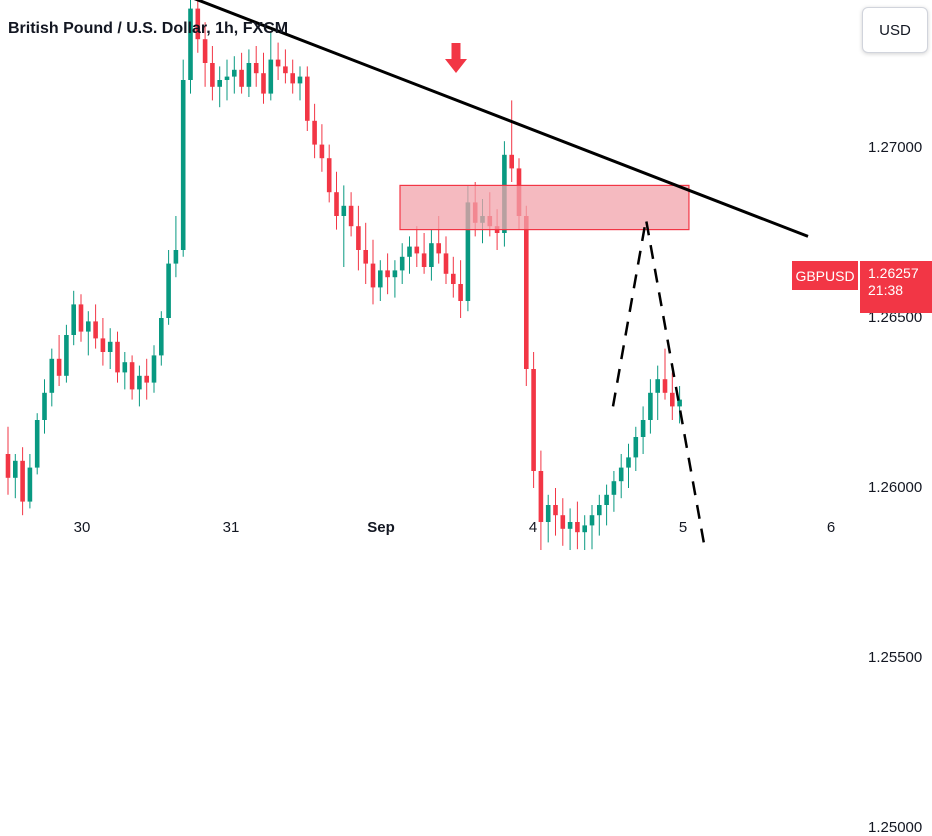 This screenshot has width=932, height=836. Describe the element at coordinates (456, 58) in the screenshot. I see `down-arrow-icon` at that location.